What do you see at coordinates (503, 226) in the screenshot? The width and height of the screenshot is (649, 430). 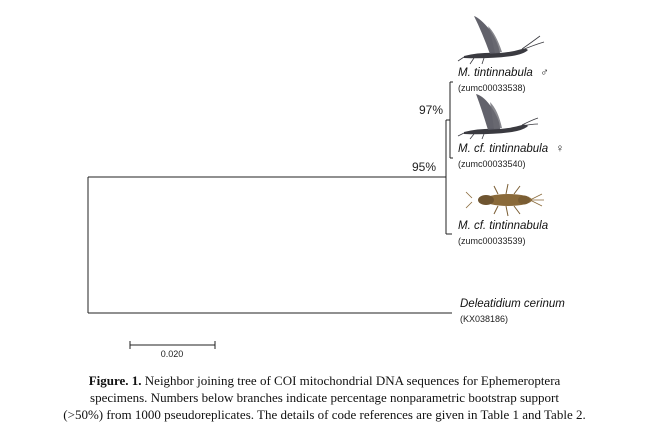 I see `taxon-name-3: M. cf. tintinnabula` at bounding box center [503, 226].